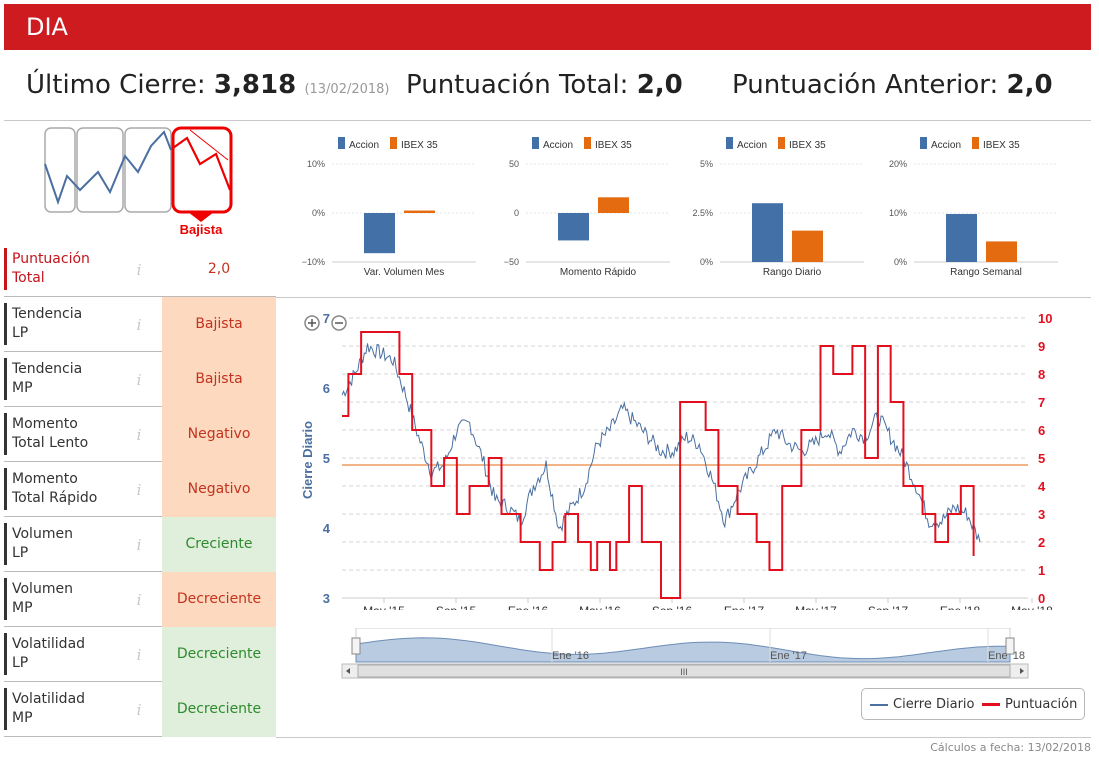 The image size is (1099, 757). Describe the element at coordinates (702, 213) in the screenshot. I see `y-tick-label: 2.5%` at that location.